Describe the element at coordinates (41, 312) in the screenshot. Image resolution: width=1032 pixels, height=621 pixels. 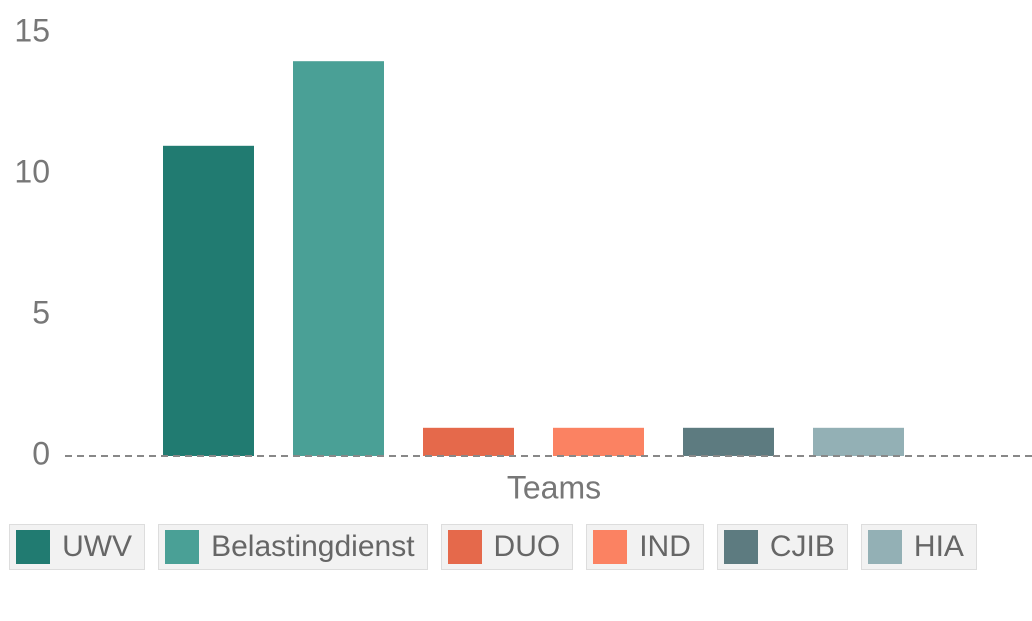
I see `y-tick-label: 5` at that location.